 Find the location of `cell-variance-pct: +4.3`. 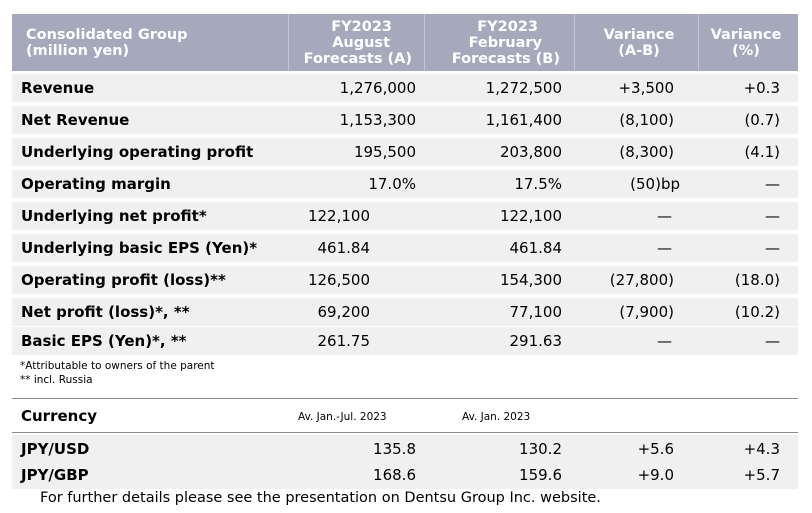

cell-variance-pct: +4.3 is located at coordinates (761, 449).